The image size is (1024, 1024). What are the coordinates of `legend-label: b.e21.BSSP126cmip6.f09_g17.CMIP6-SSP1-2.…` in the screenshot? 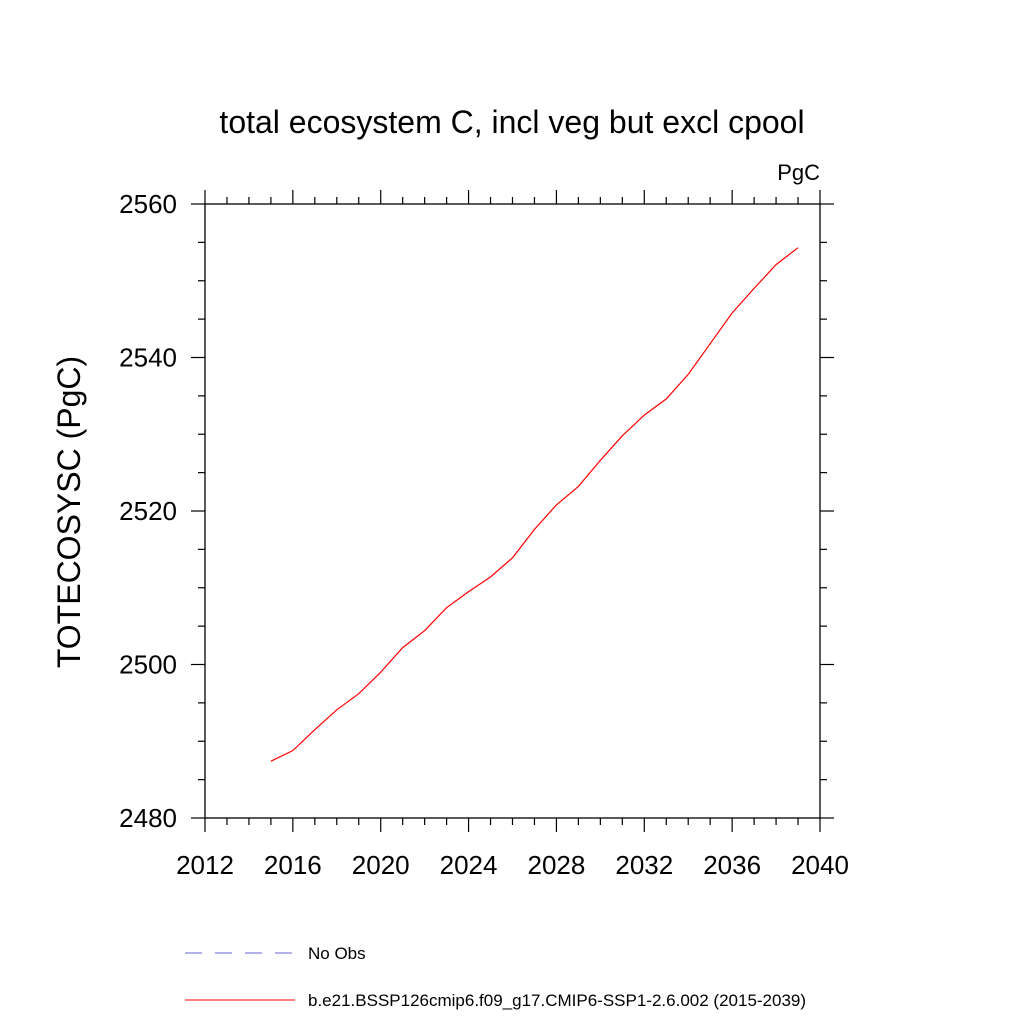 It's located at (557, 1000).